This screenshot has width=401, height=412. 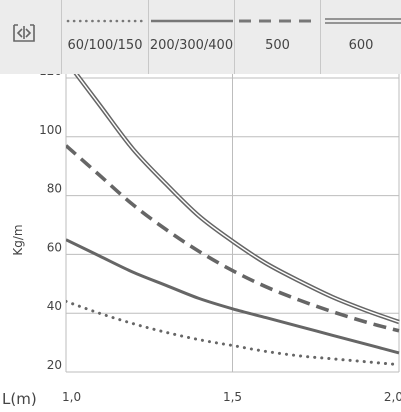 I want to click on legend-label-dashed: 500, so click(x=277, y=45).